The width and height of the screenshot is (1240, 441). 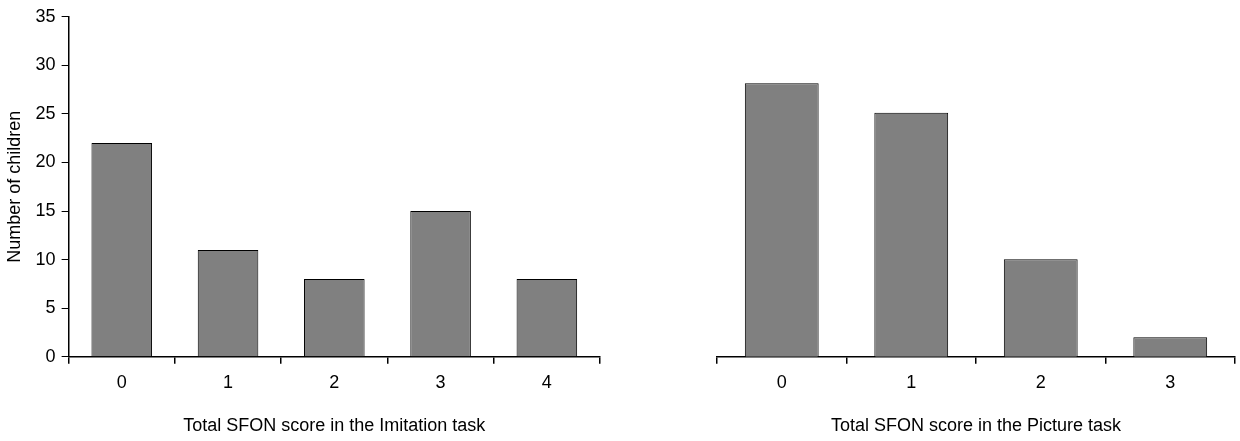 What do you see at coordinates (45, 64) in the screenshot?
I see `y-tick-label: 30` at bounding box center [45, 64].